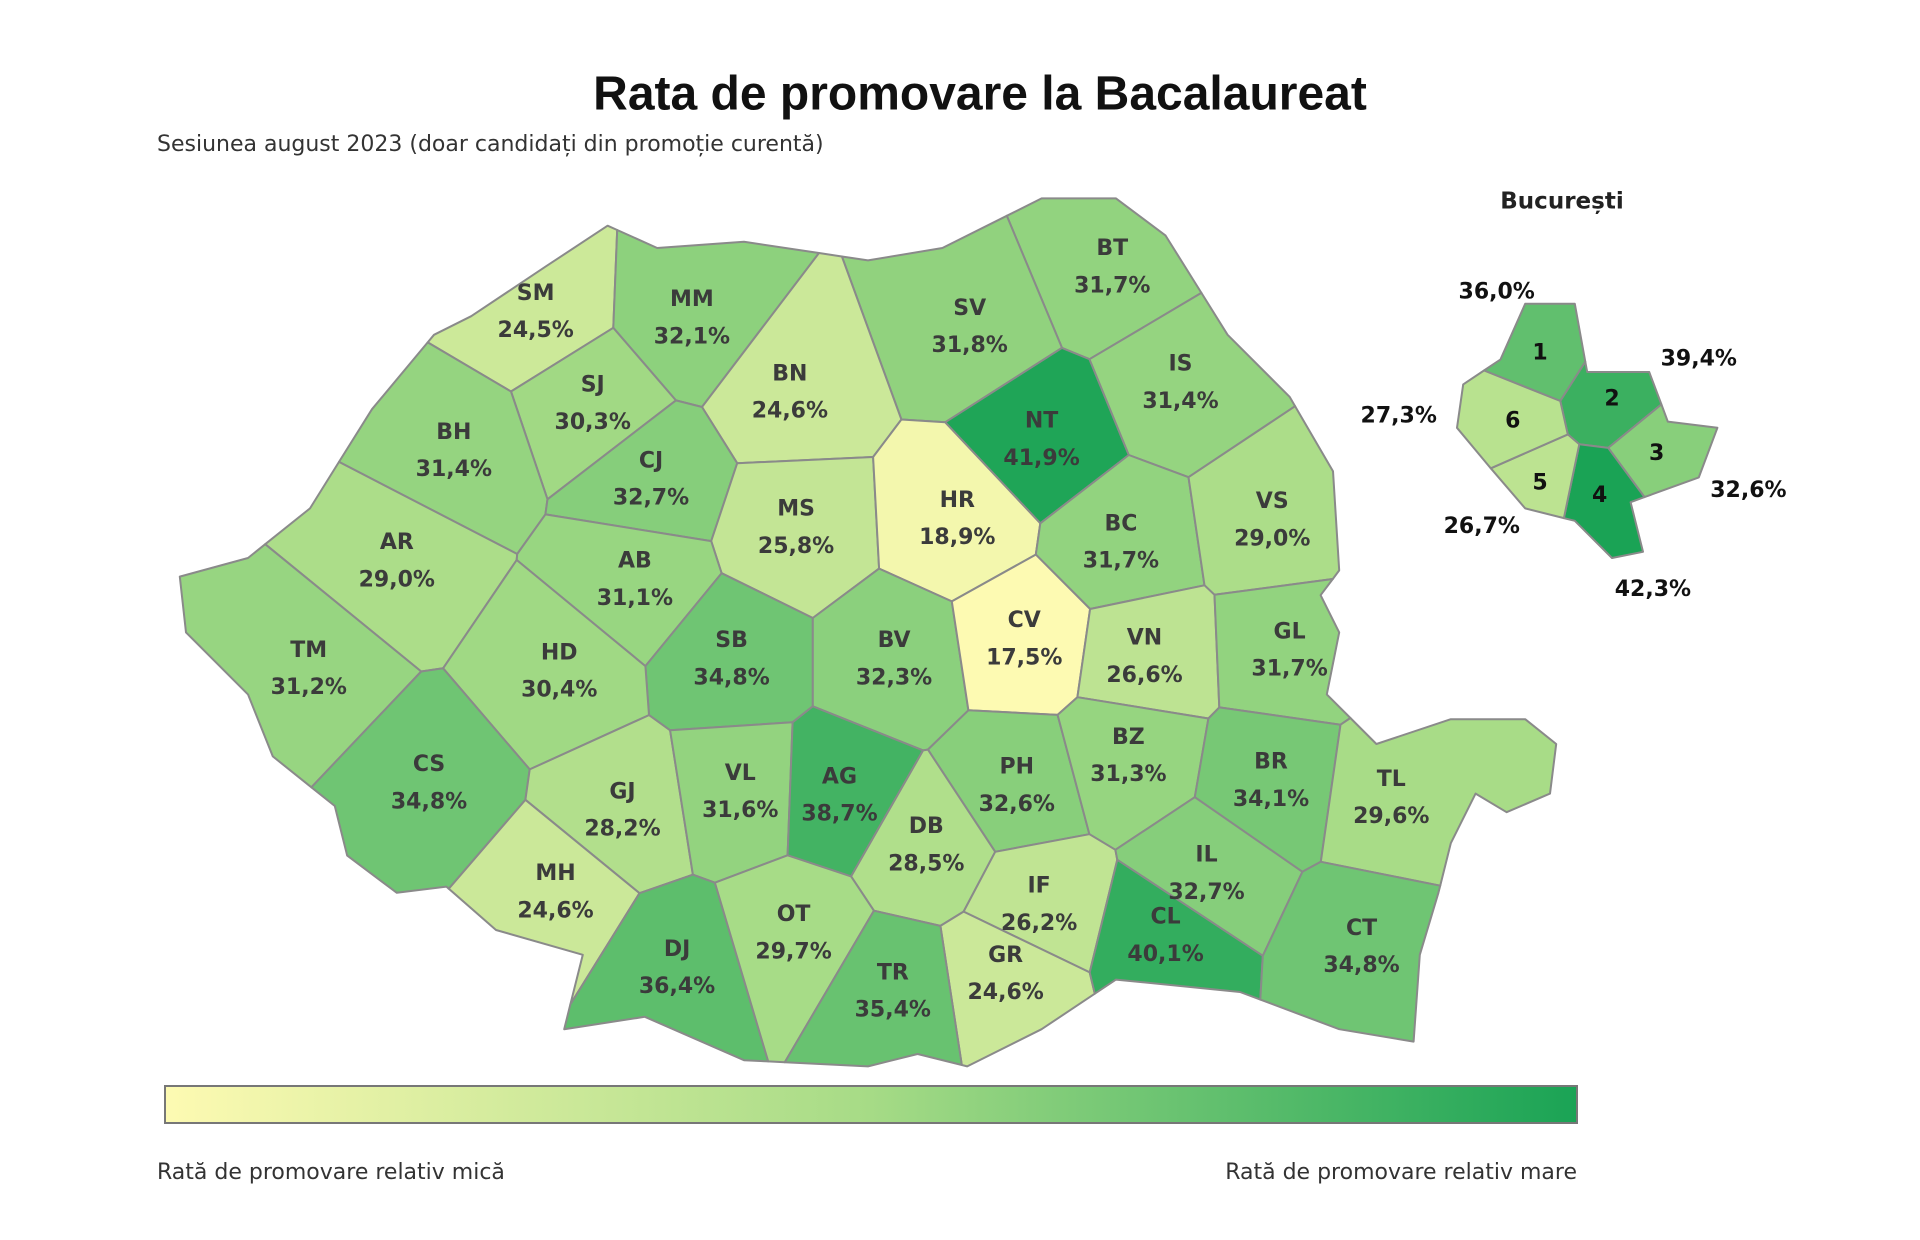 The image size is (1920, 1240). Describe the element at coordinates (1041, 421) in the screenshot. I see `county-code: NT` at that location.